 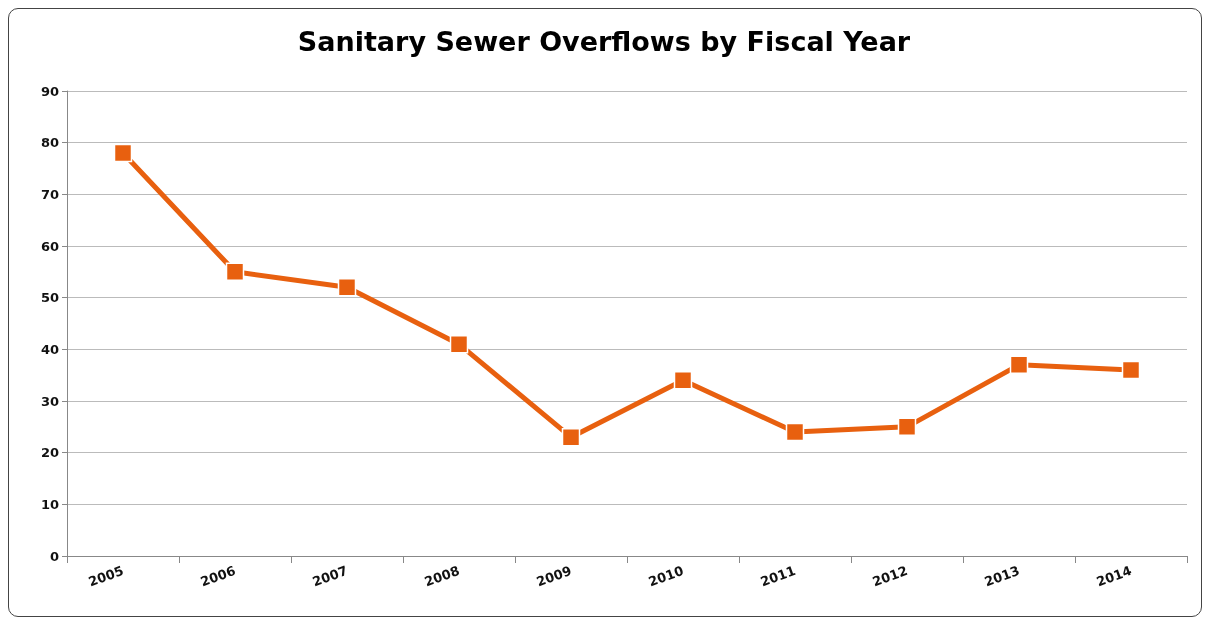 I want to click on y-tick-label: 70, so click(x=49, y=194).